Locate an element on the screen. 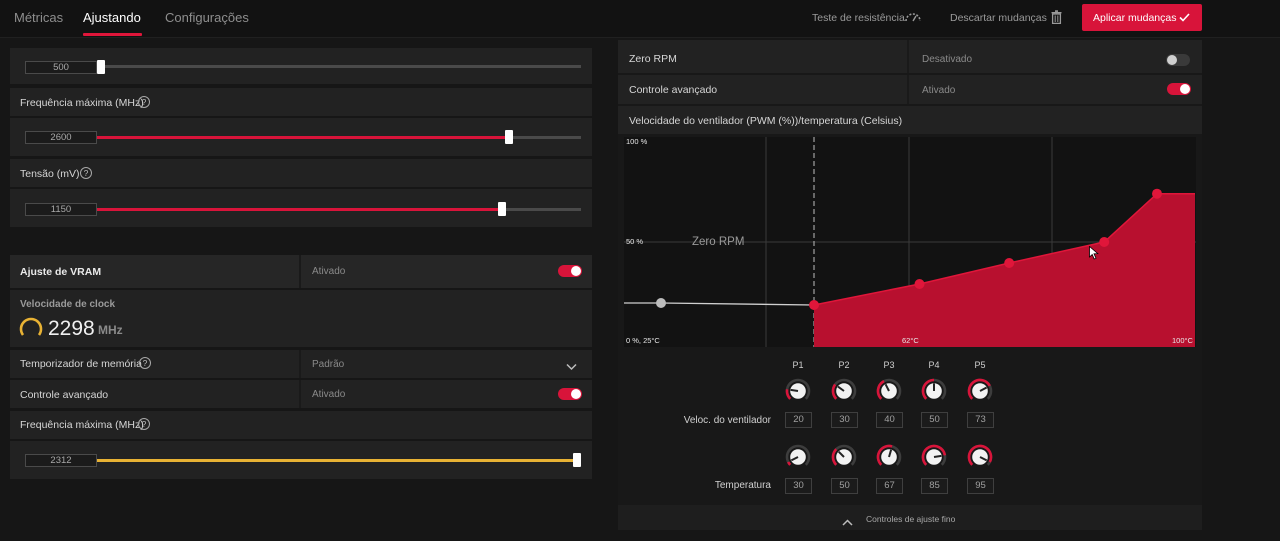  min-freq-track is located at coordinates (339, 66).